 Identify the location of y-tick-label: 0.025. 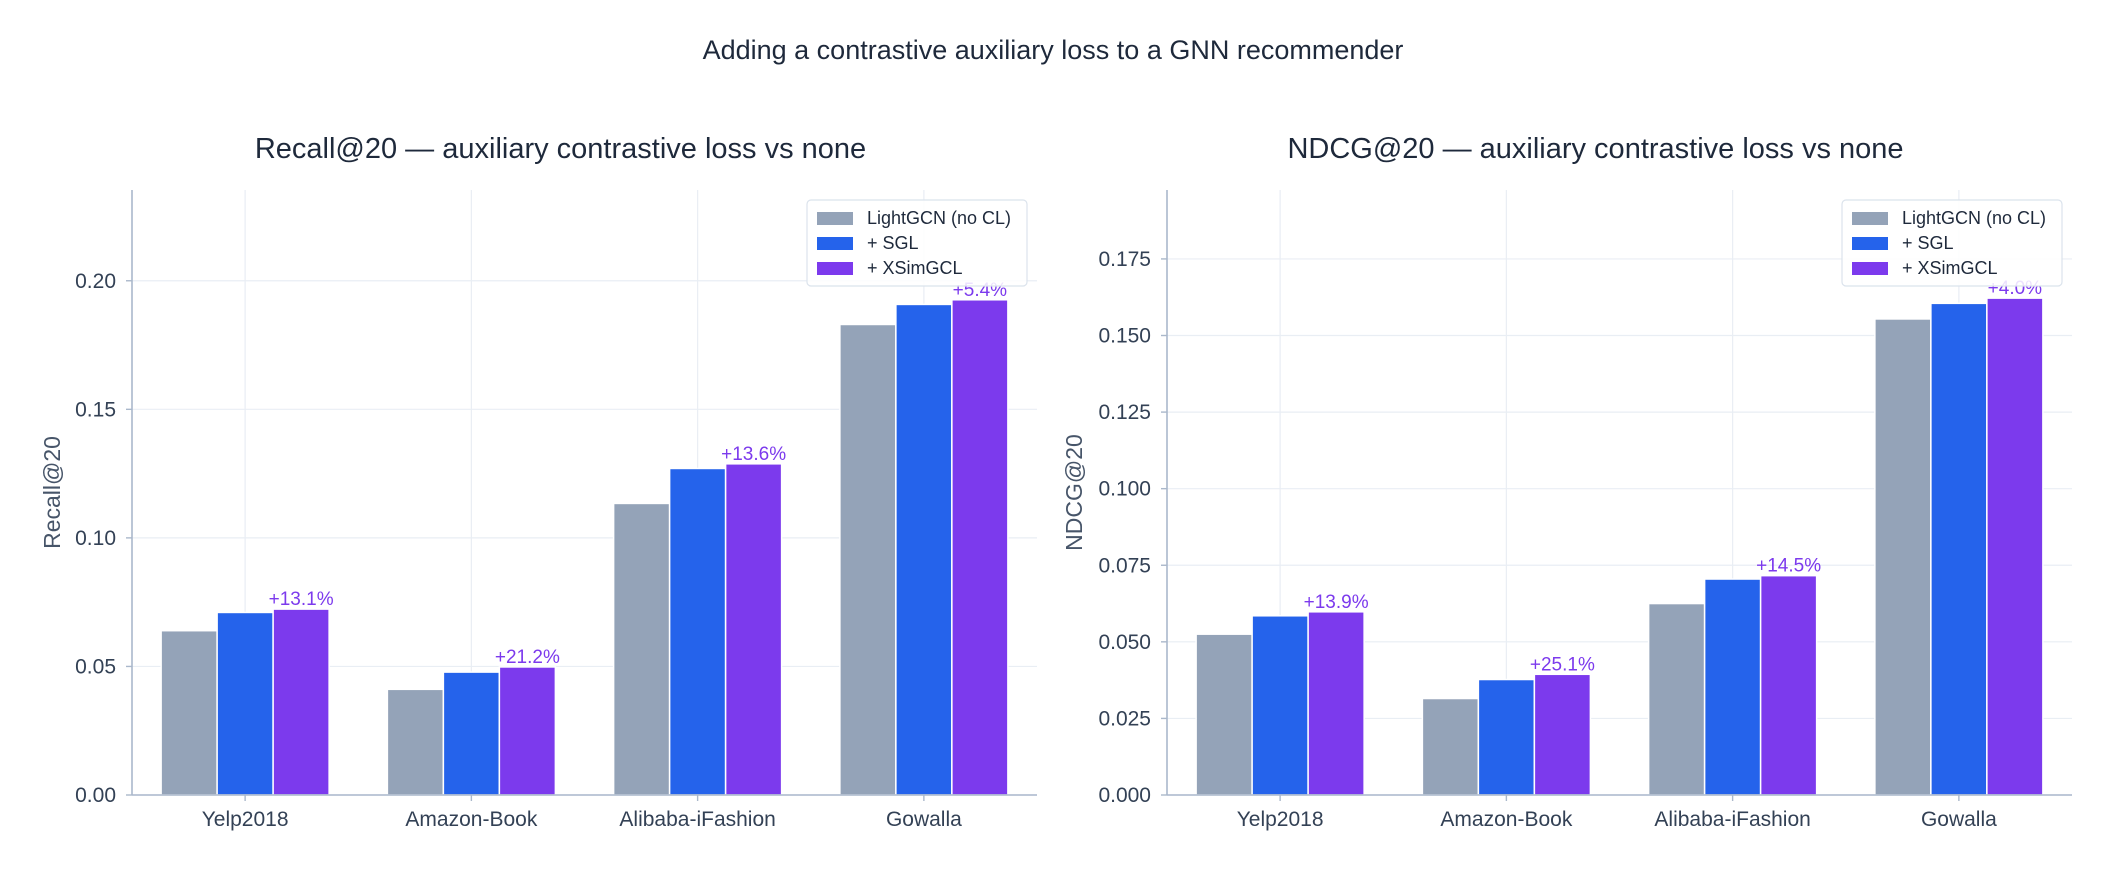
(1124, 718).